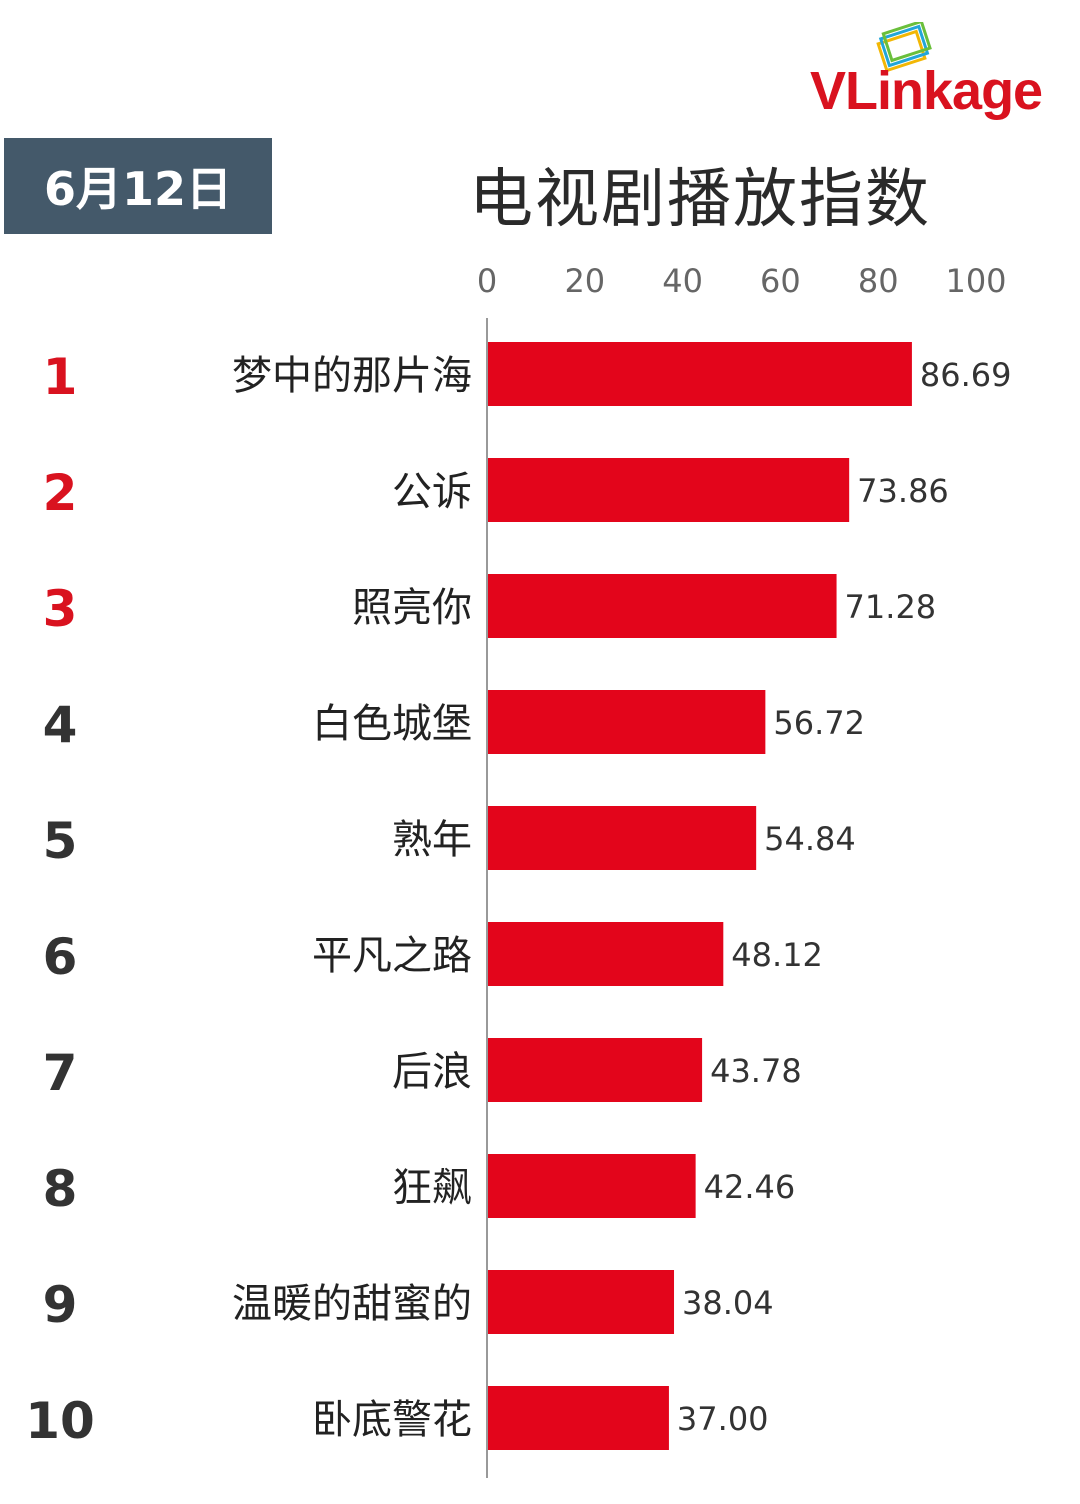  Describe the element at coordinates (432, 1188) in the screenshot. I see `category-label: 狂飙` at that location.